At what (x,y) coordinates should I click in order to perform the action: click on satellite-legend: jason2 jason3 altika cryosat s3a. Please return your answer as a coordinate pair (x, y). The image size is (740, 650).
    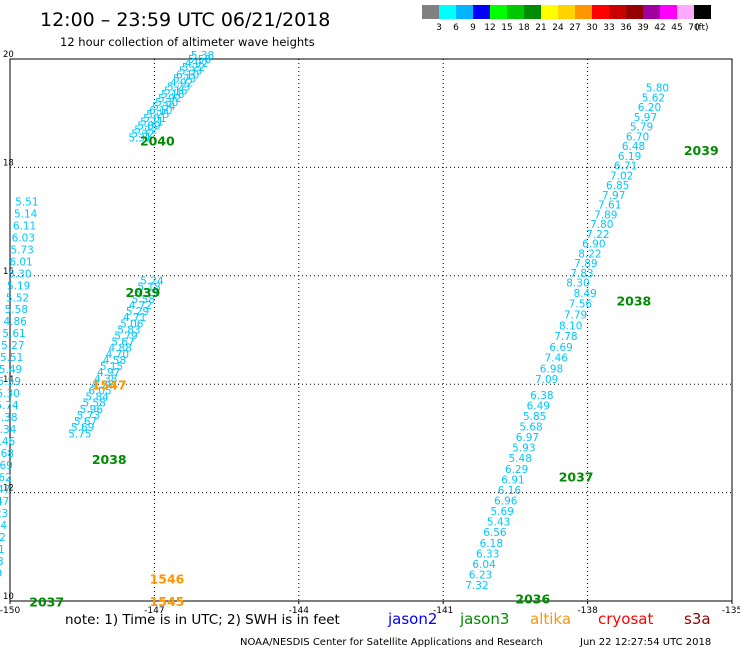
    Looking at the image, I should click on (549, 619).